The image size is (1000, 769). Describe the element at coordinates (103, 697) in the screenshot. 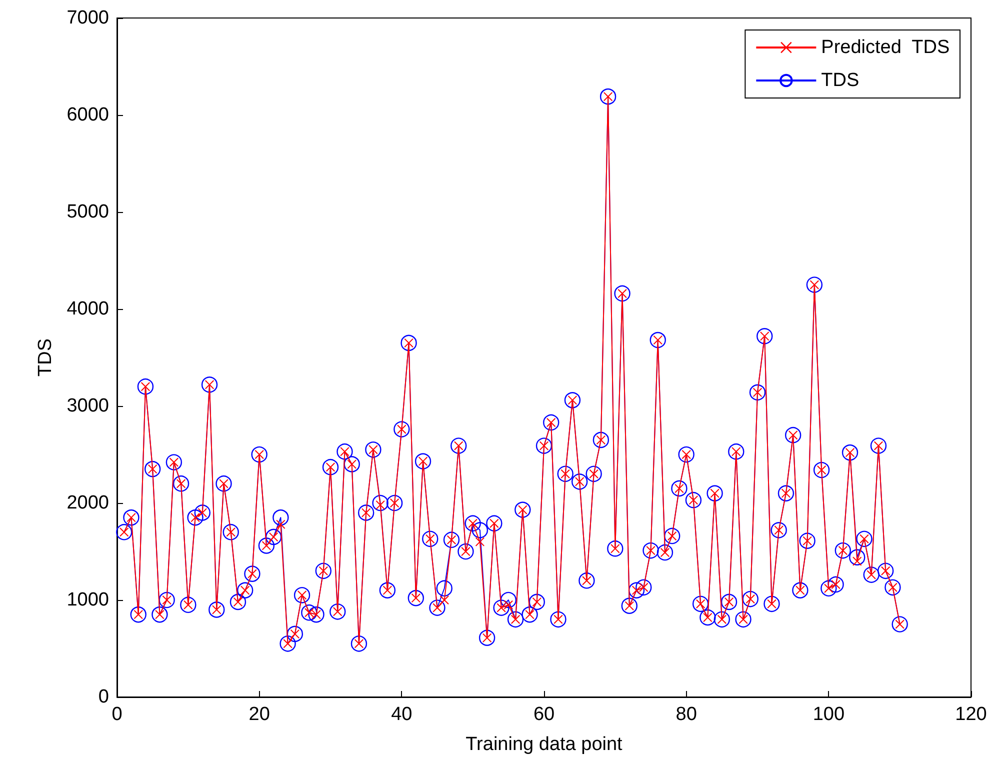

I see `y-tick-label: 0` at that location.